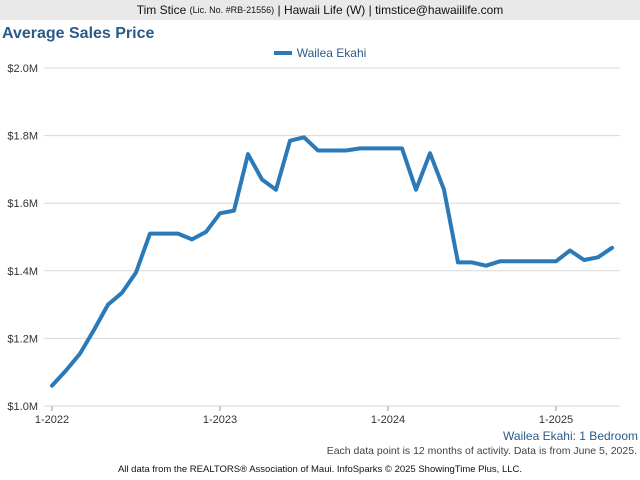 The width and height of the screenshot is (640, 480). I want to click on x-tick-label: 1-2022, so click(52, 420).